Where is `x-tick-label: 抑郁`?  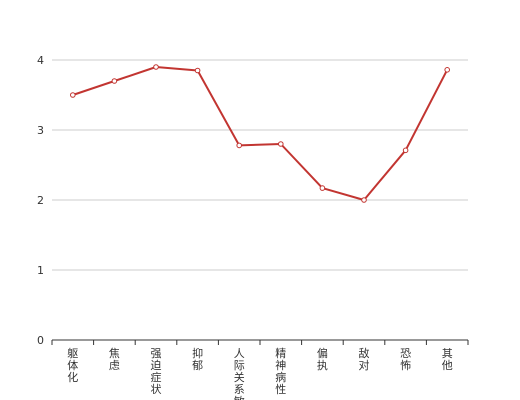
x-tick-label: 抑郁 is located at coordinates (197, 359).